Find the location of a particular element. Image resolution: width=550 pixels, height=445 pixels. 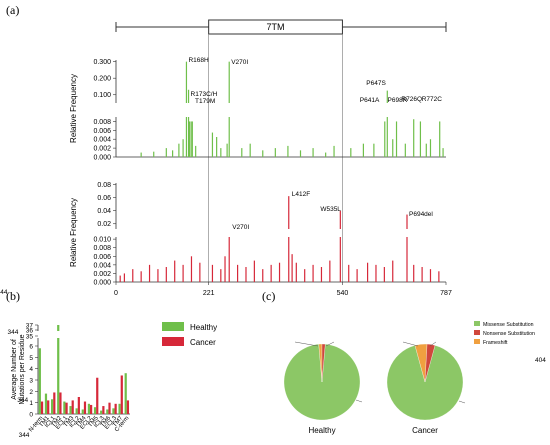

panel-label-a: (a) is located at coordinates (12, 10).